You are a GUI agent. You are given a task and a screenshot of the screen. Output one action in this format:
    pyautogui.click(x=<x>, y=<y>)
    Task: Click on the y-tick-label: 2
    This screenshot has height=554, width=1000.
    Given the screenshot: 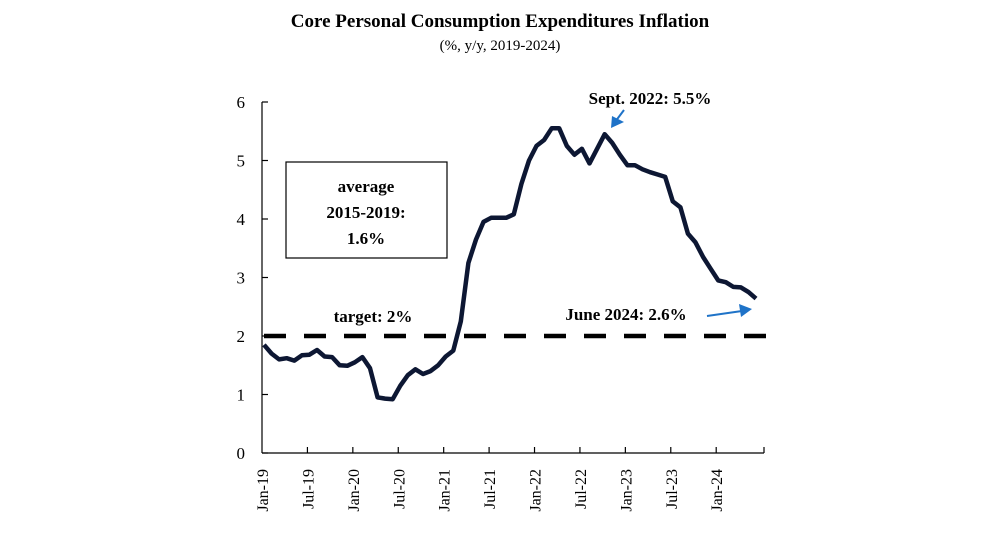 What is the action you would take?
    pyautogui.click(x=241, y=336)
    